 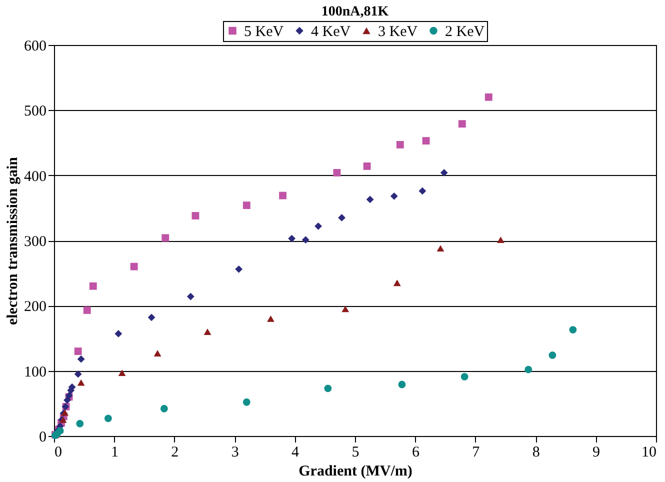 I want to click on x-tick-label: 4, so click(x=296, y=452).